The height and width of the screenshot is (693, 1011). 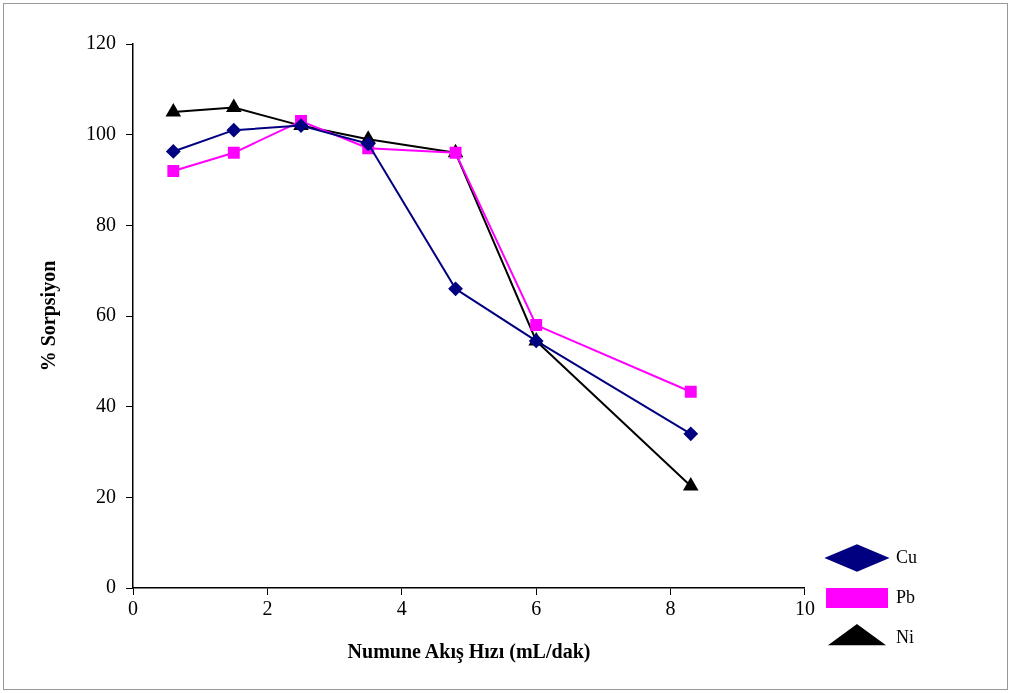 I want to click on legend-label: Ni, so click(x=904, y=636).